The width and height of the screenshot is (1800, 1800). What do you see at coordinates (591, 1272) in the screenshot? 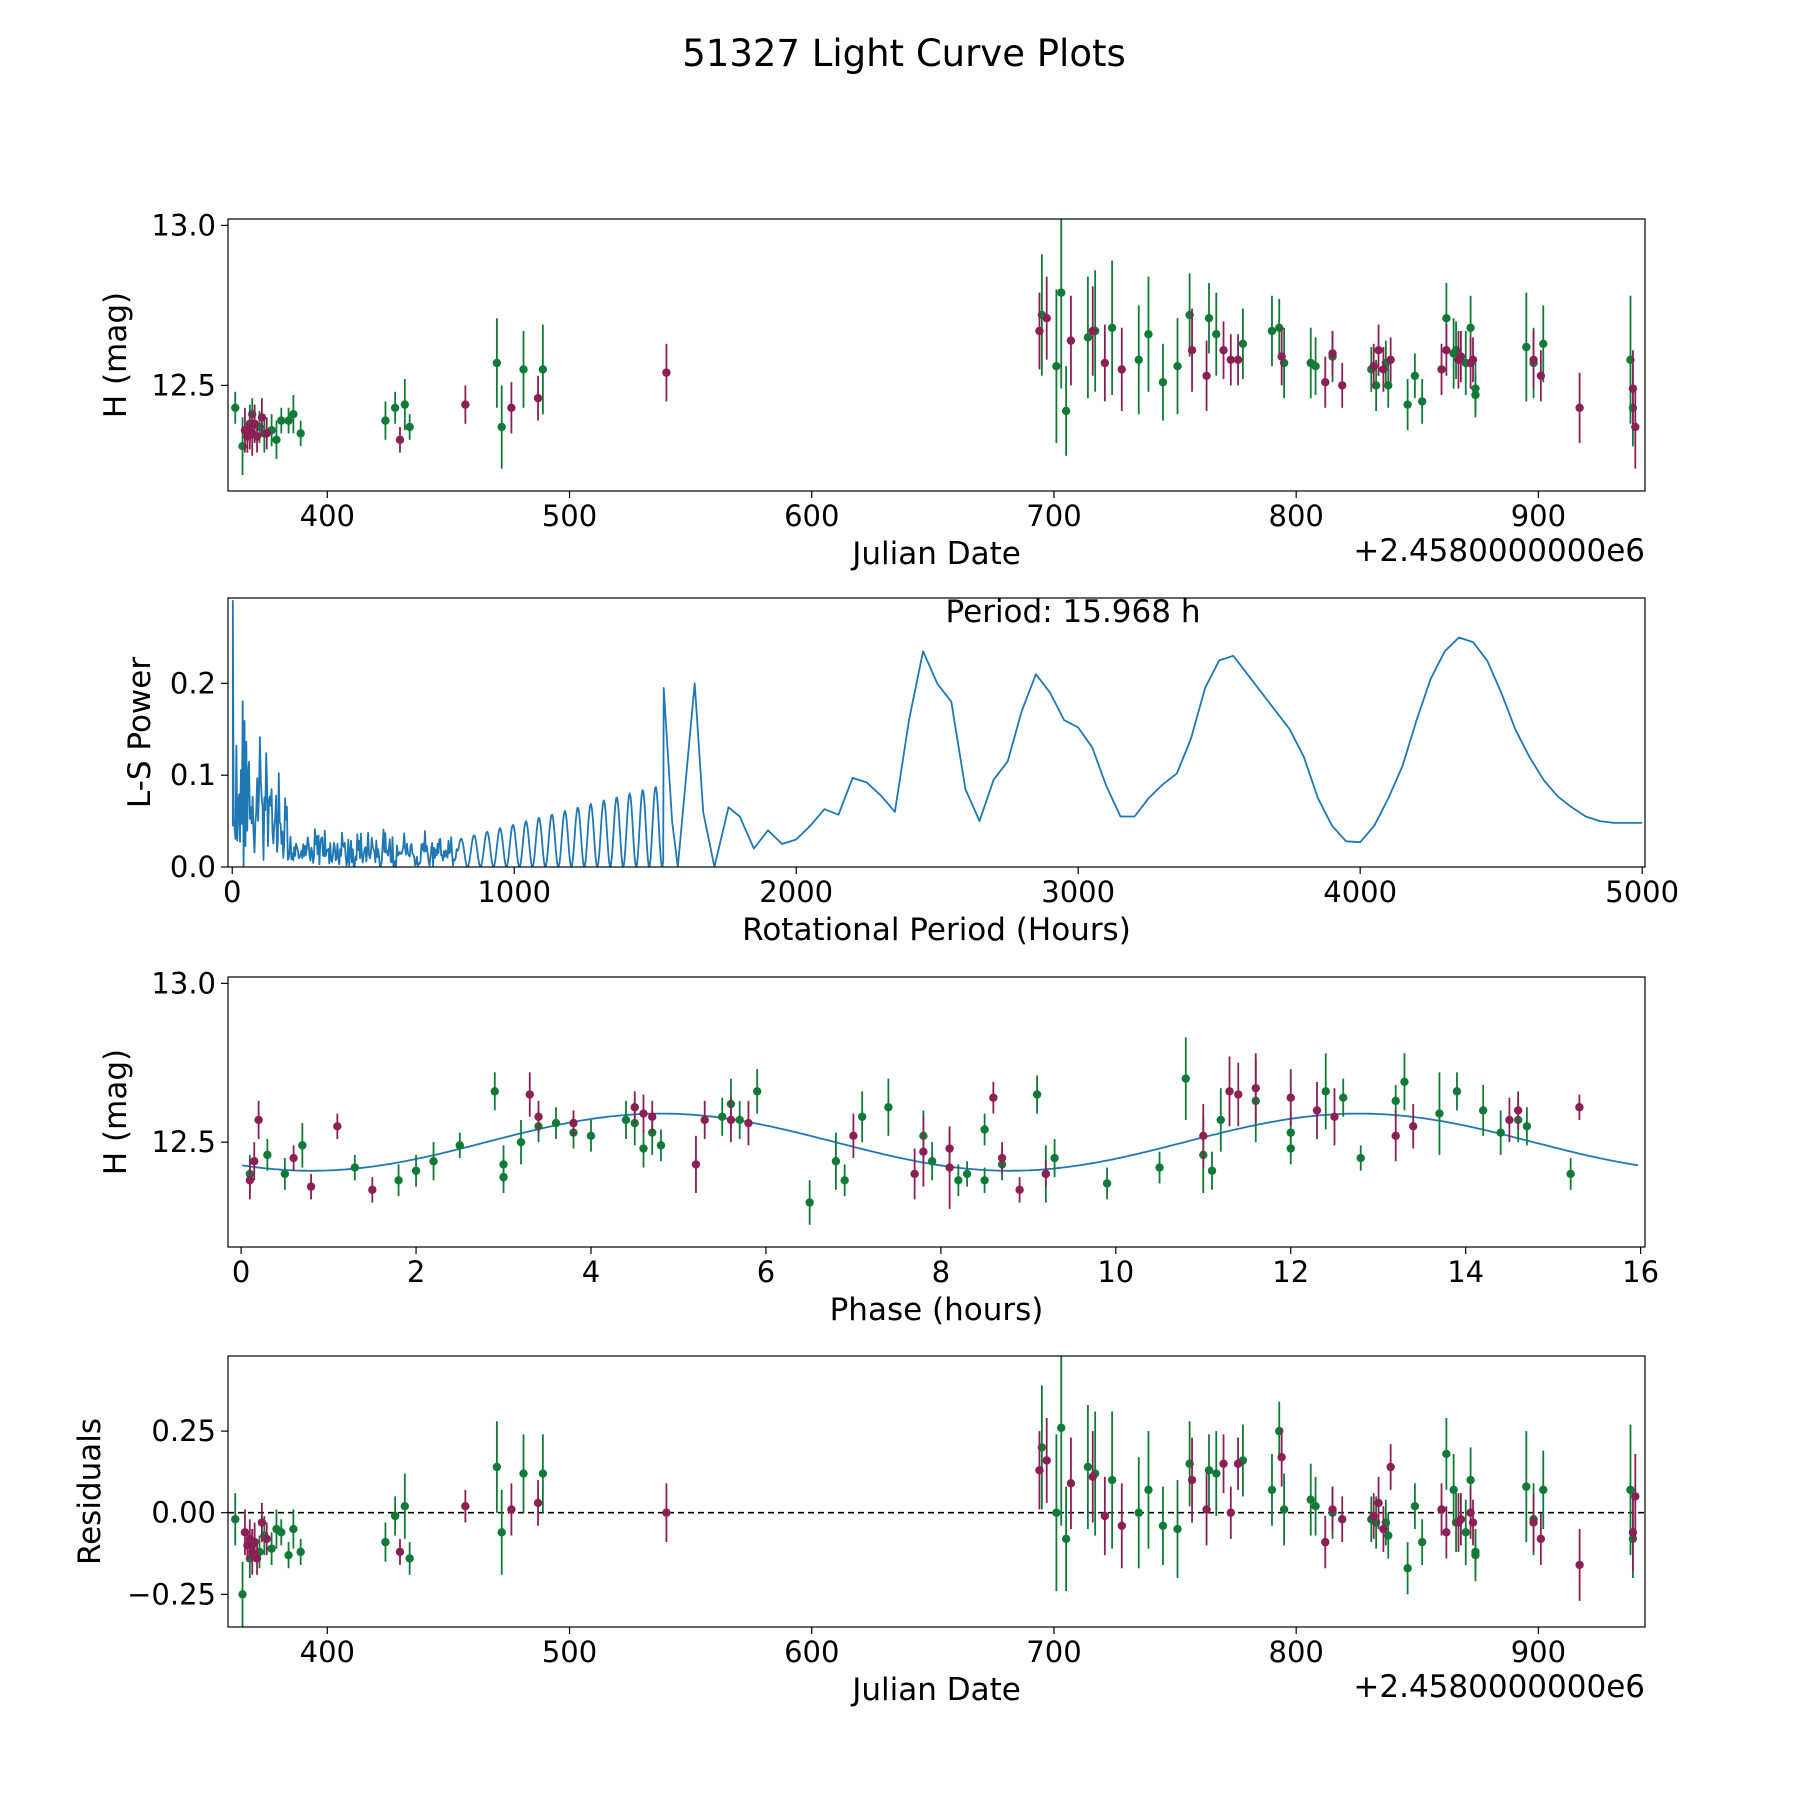
I see `phased-xtick-label: 4` at bounding box center [591, 1272].